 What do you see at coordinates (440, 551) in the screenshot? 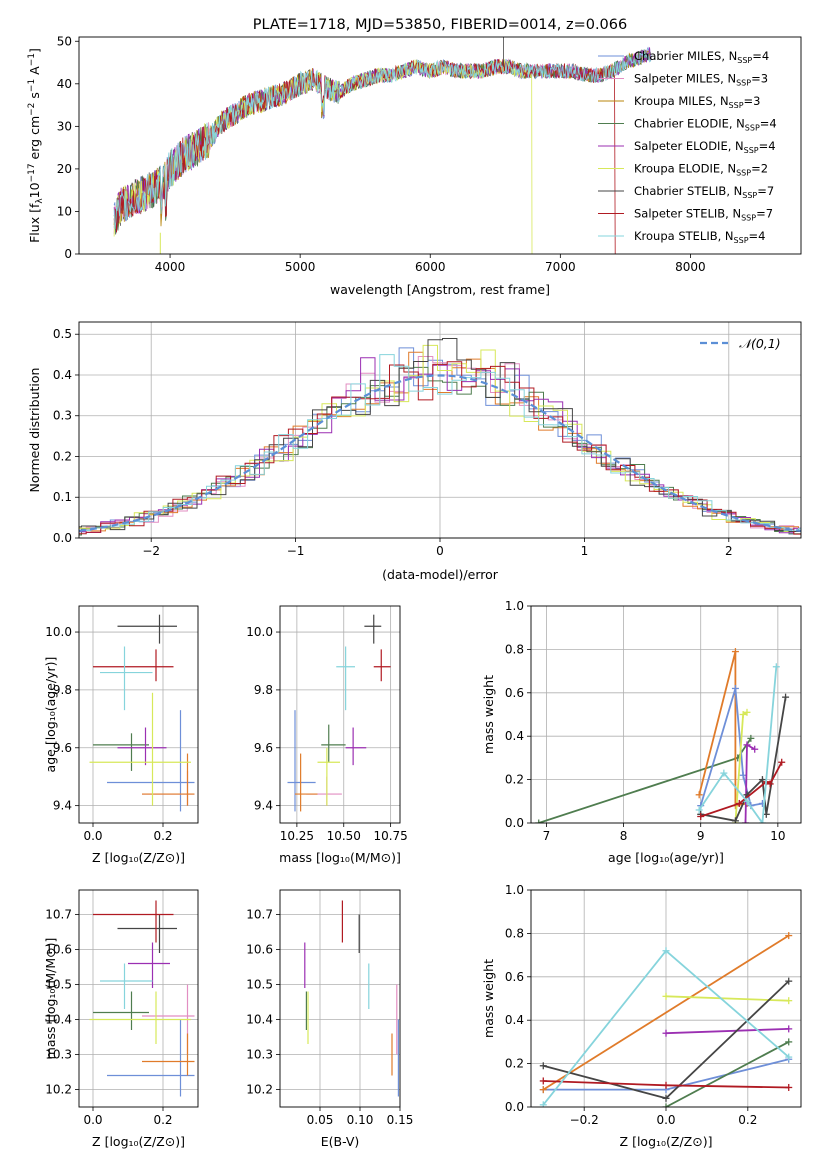
I see `x-tick-label: 0` at bounding box center [440, 551].